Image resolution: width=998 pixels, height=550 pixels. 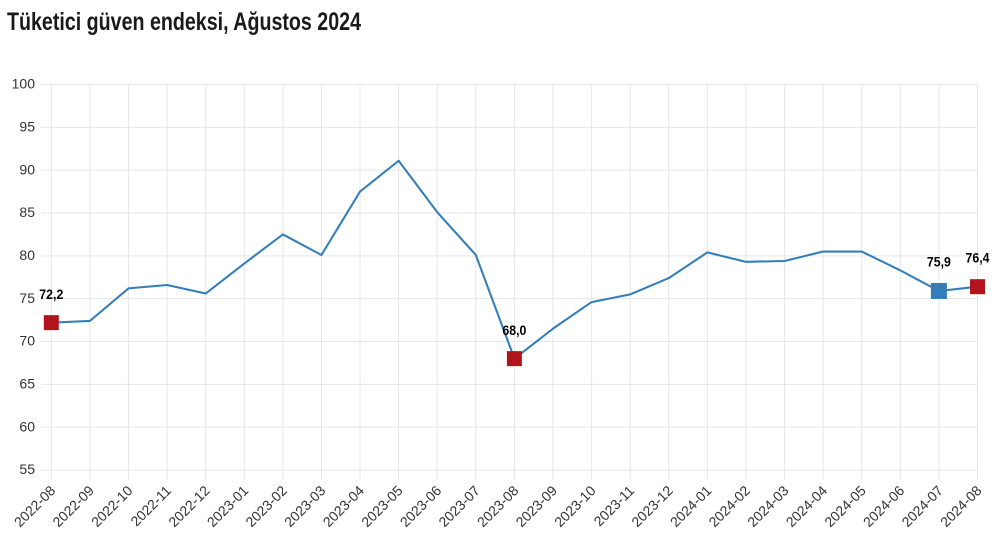 I want to click on svg-text: 80, so click(x=27, y=255).